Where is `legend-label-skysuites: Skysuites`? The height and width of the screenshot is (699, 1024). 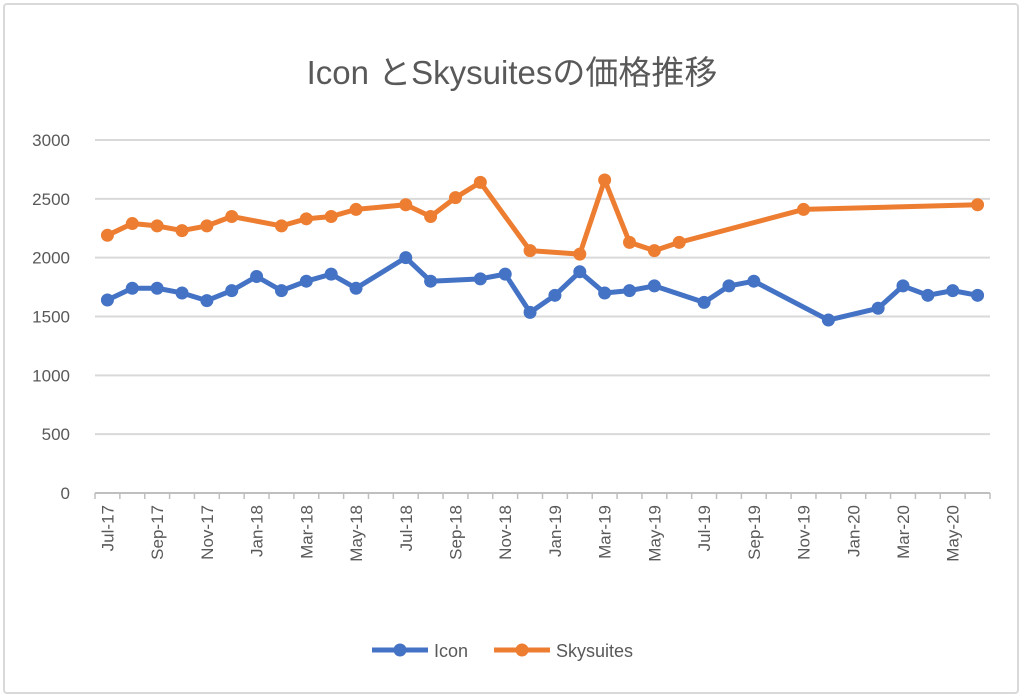 legend-label-skysuites: Skysuites is located at coordinates (594, 651).